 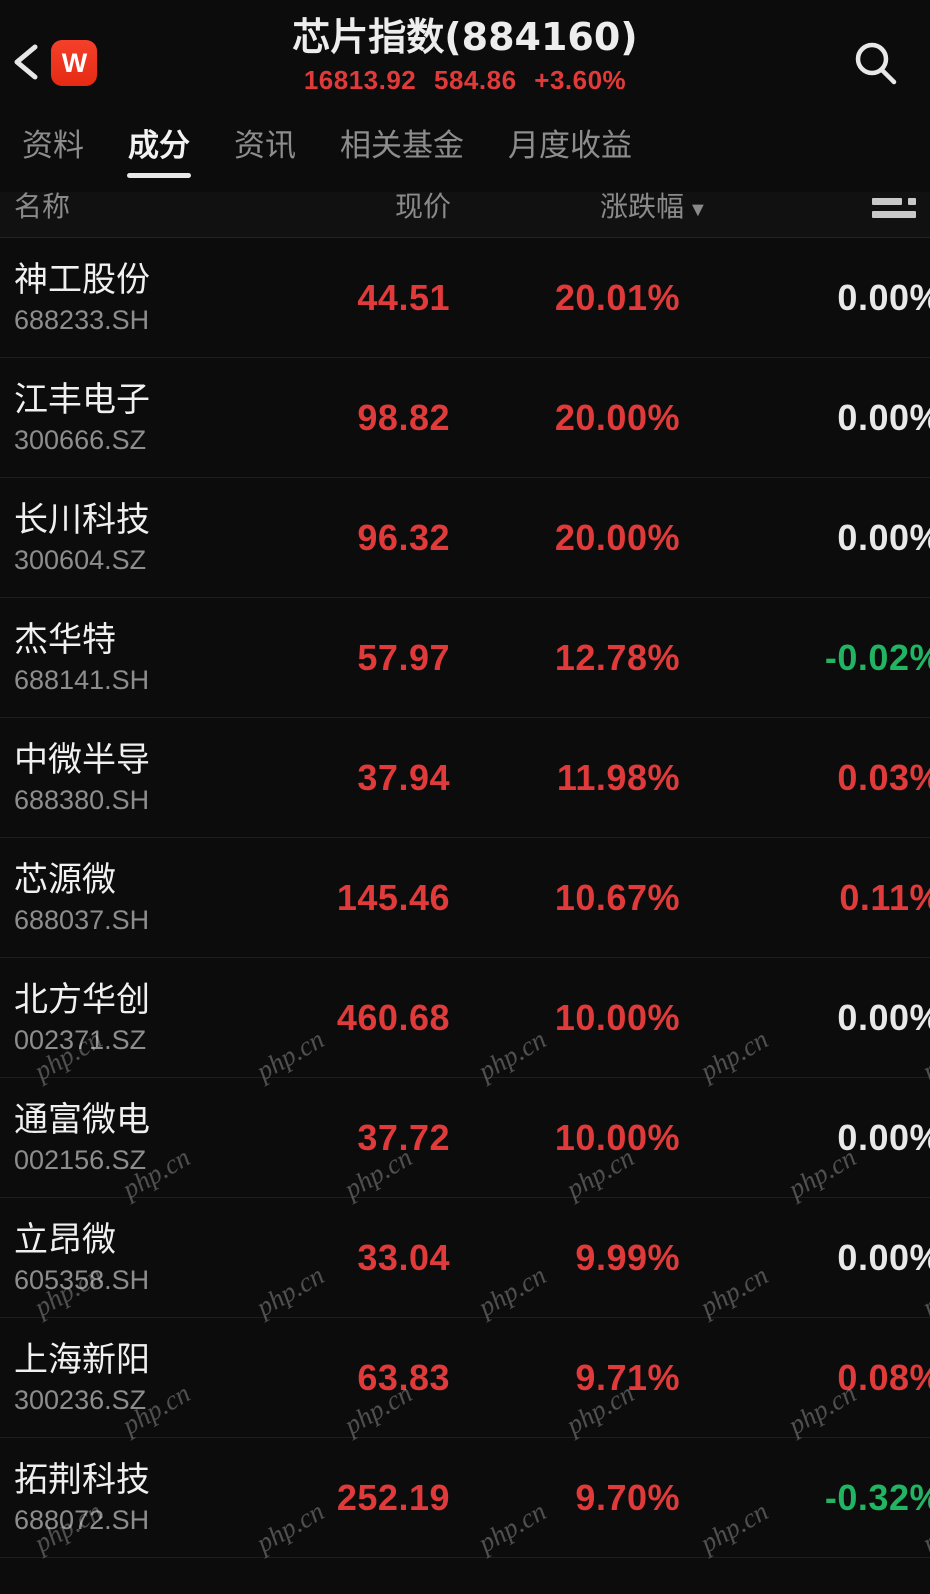 I want to click on stock-identity: 江丰电子 300666.SZ, so click(x=82, y=418).